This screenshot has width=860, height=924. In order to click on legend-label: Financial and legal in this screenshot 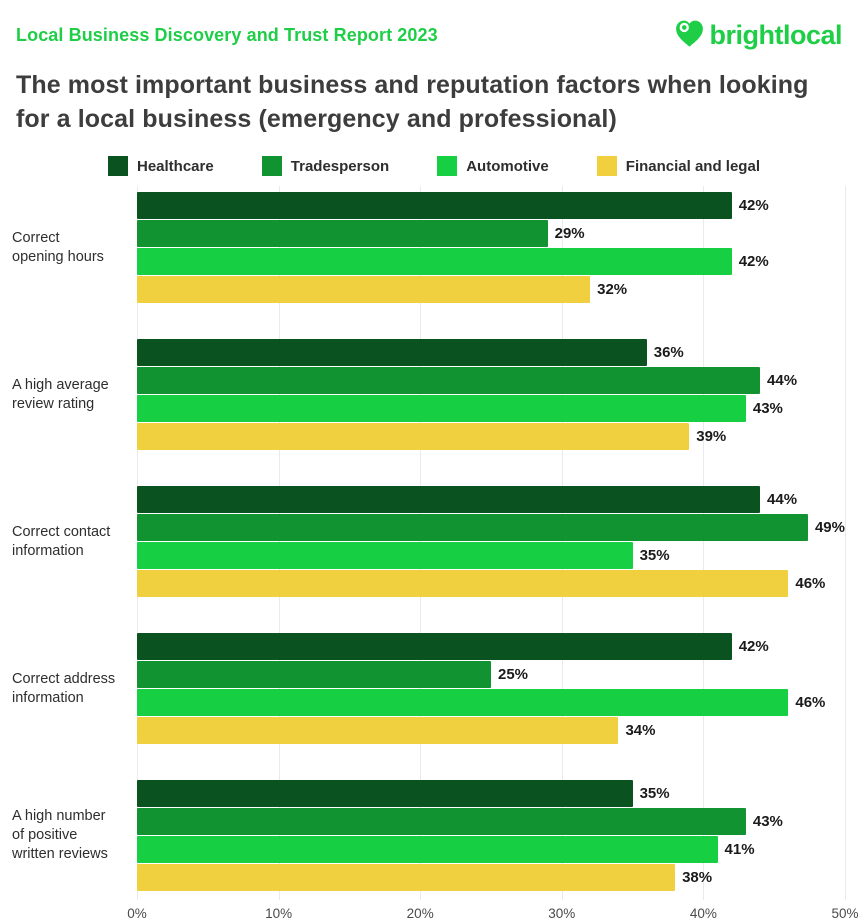, I will do `click(692, 166)`.